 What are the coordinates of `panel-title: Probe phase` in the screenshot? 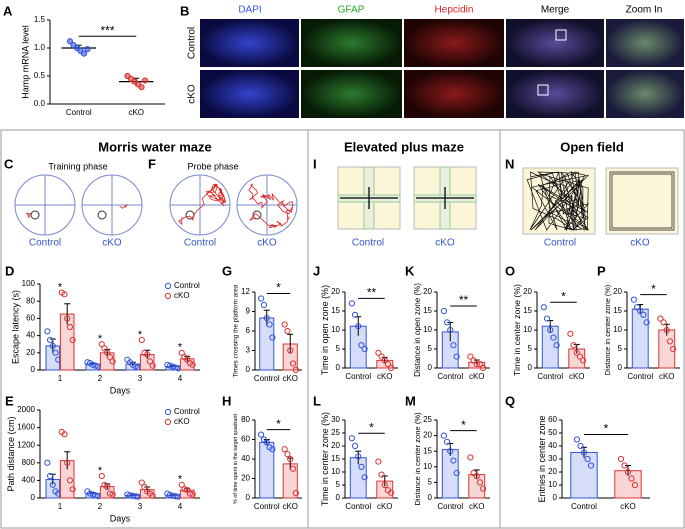 It's located at (212, 166).